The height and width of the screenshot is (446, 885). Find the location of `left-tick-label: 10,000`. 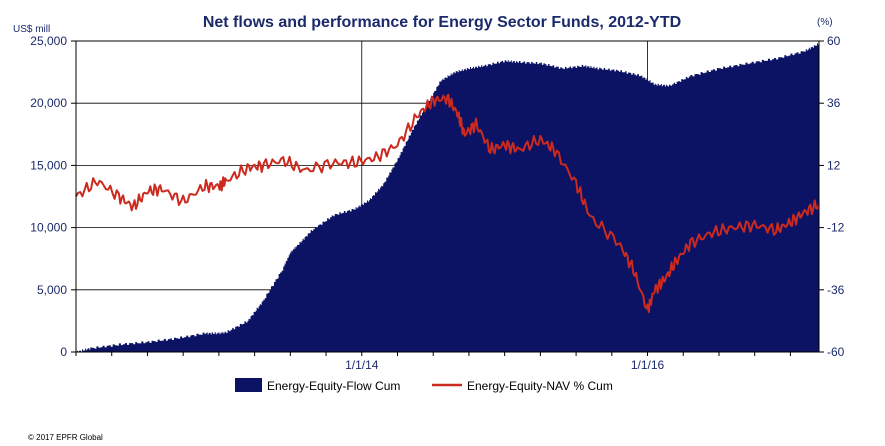

left-tick-label: 10,000 is located at coordinates (48, 228).